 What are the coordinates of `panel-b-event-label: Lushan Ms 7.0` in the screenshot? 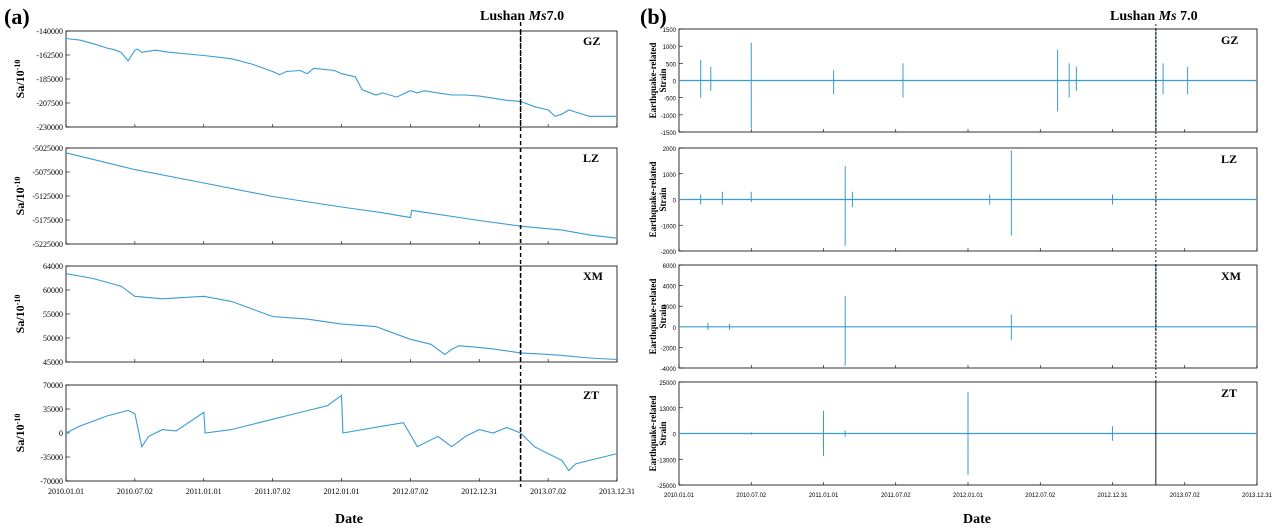 It's located at (1154, 16).